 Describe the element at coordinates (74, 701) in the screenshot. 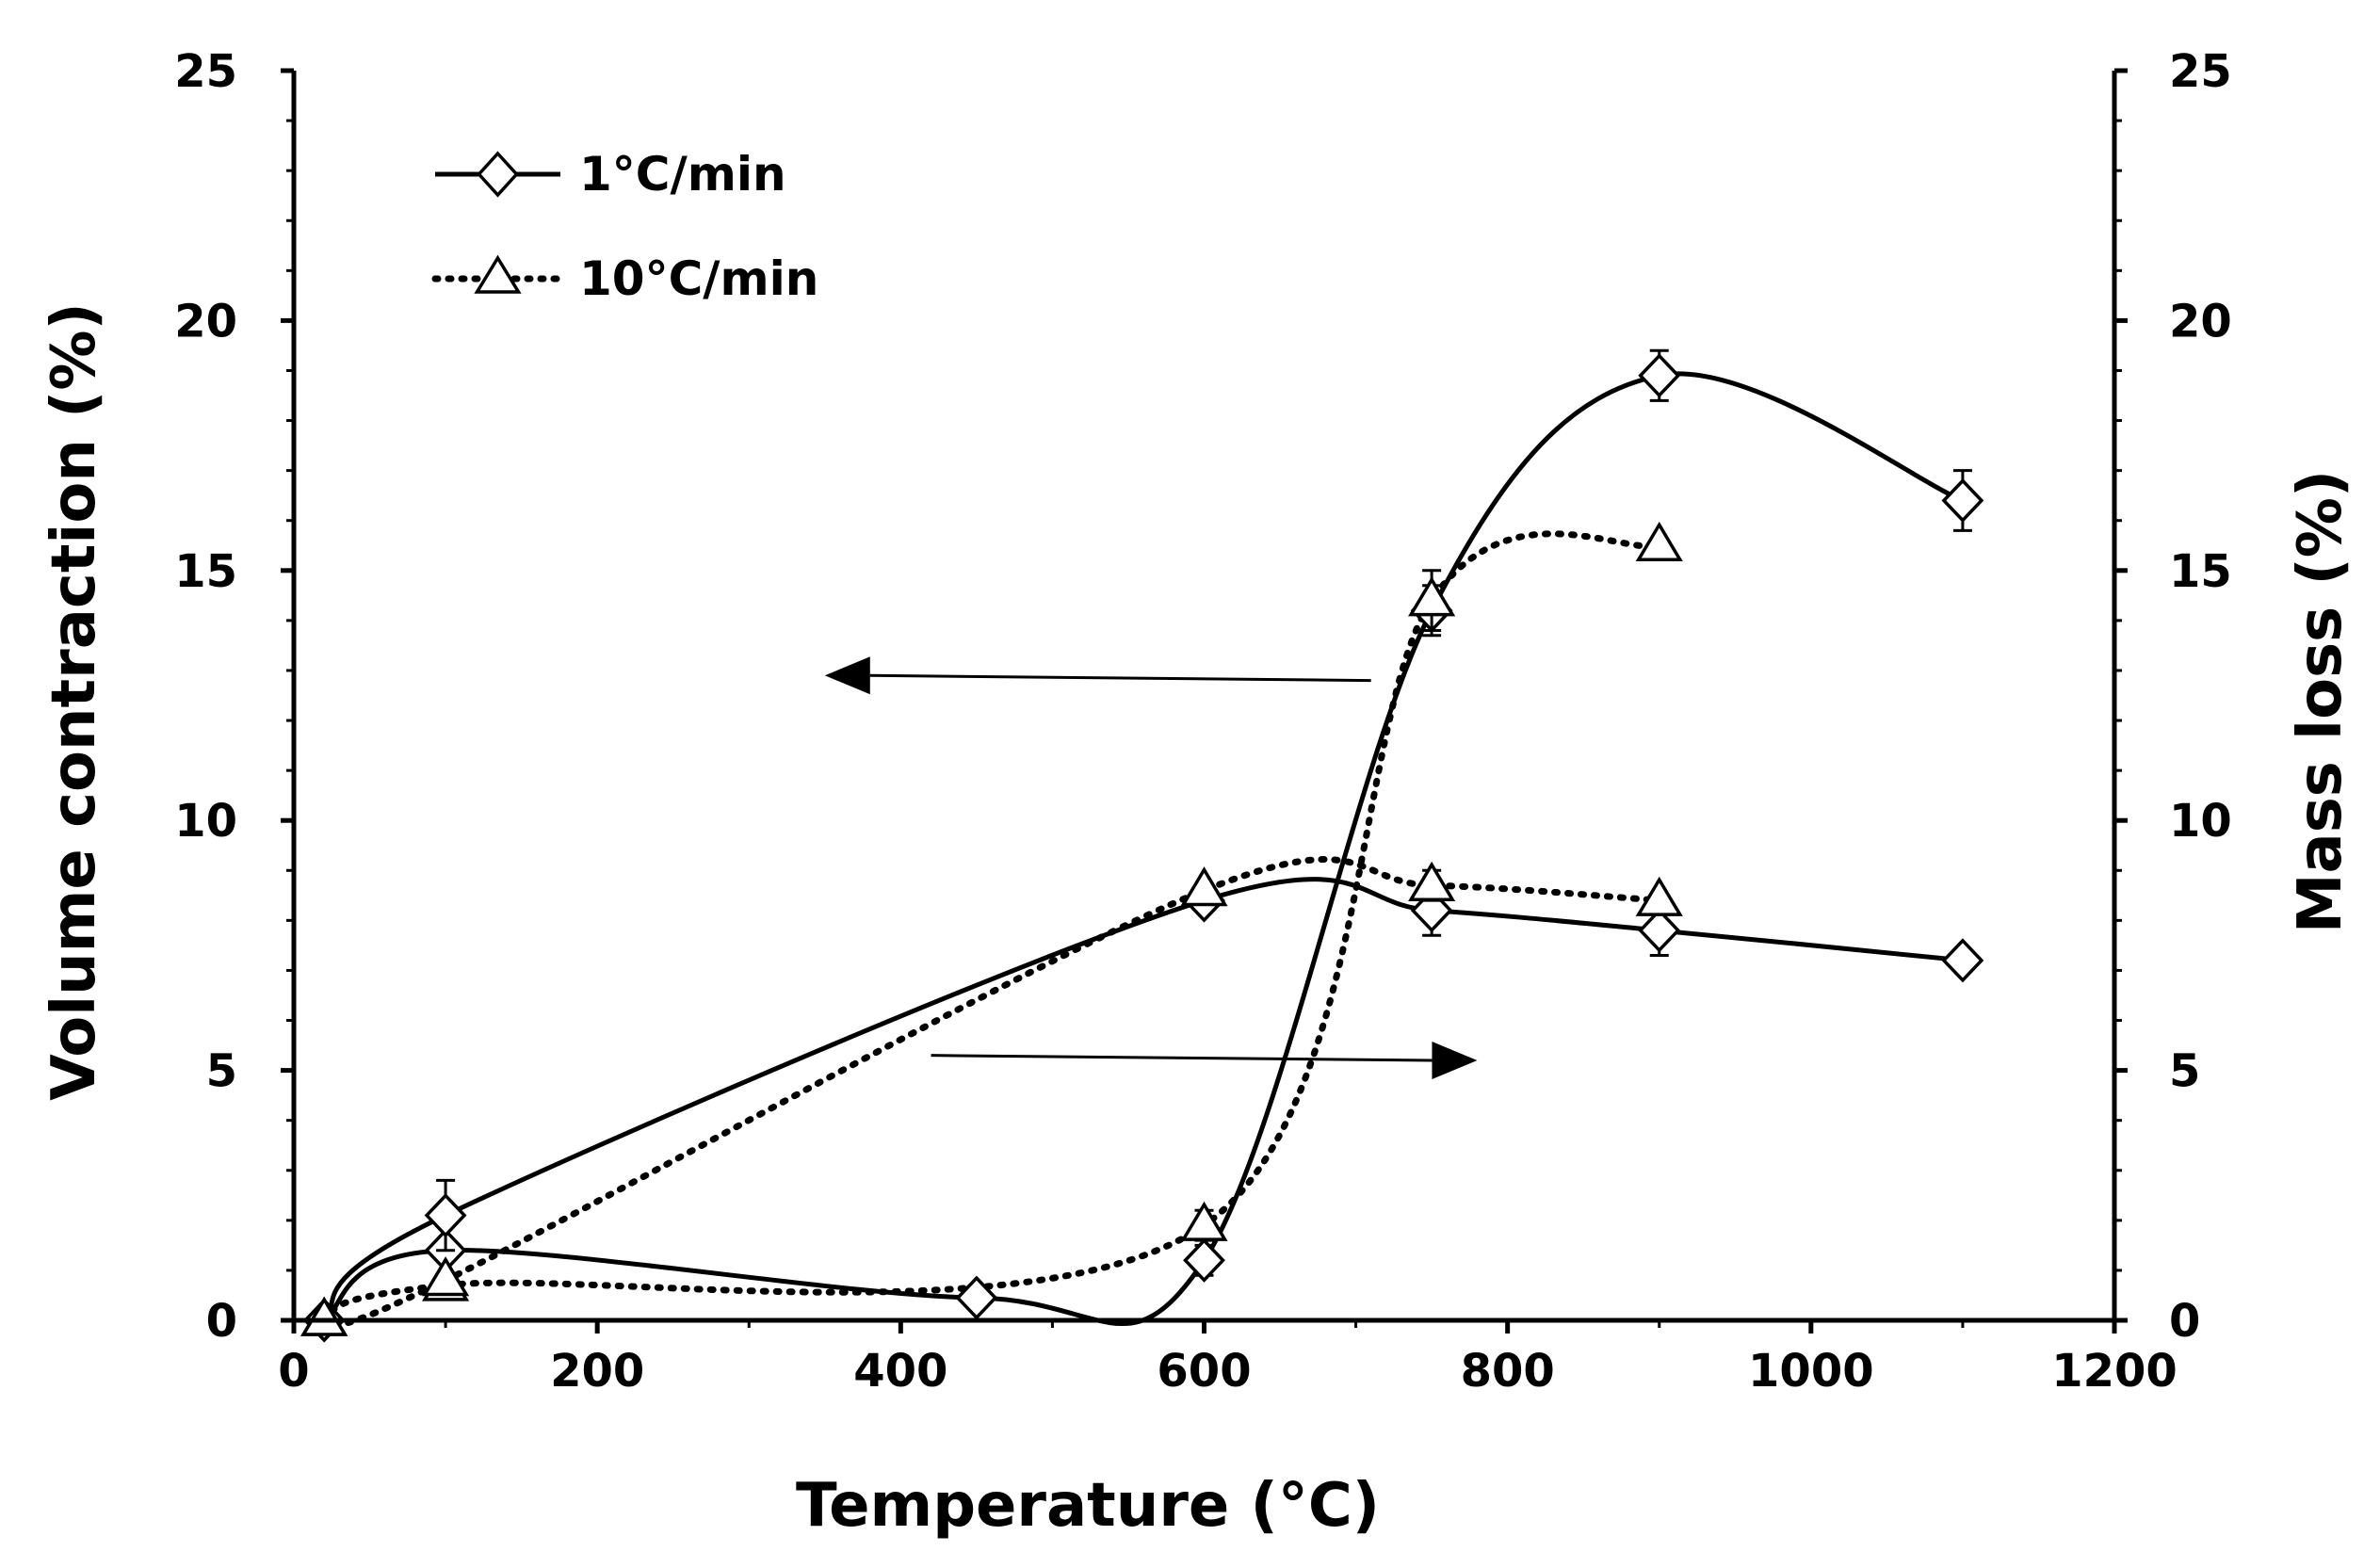

I see `y-axis-title-left: Volume contraction (%)` at that location.